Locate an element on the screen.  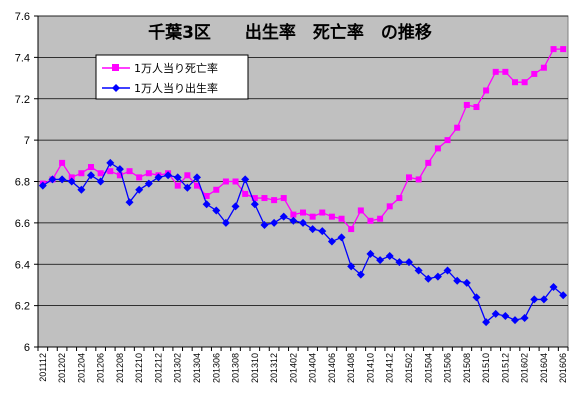
x-tick-label: 201304 is located at coordinates (197, 368).